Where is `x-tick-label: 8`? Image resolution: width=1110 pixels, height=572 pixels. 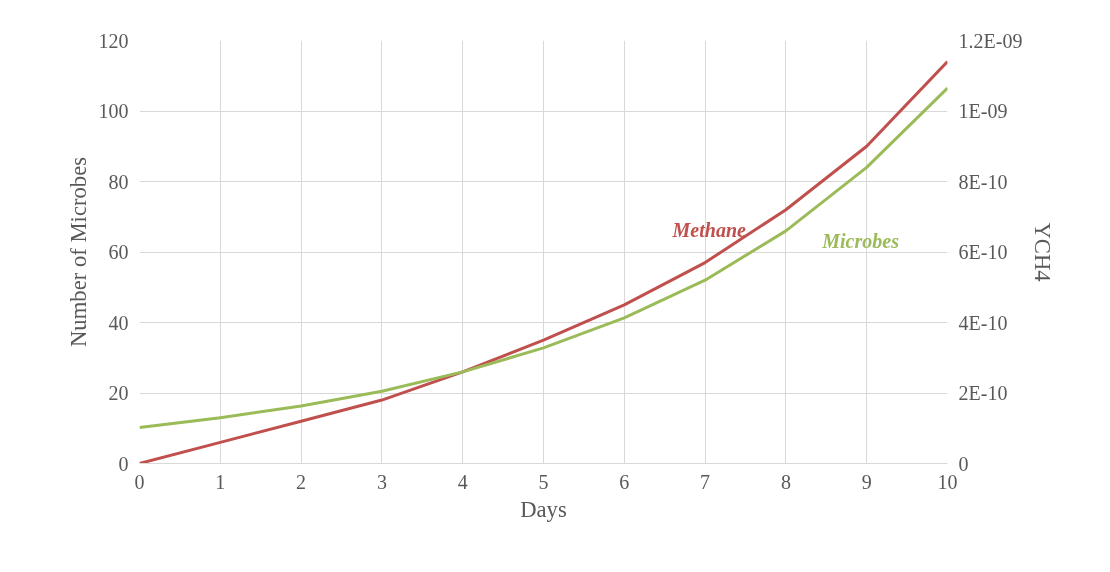
x-tick-label: 8 is located at coordinates (785, 481).